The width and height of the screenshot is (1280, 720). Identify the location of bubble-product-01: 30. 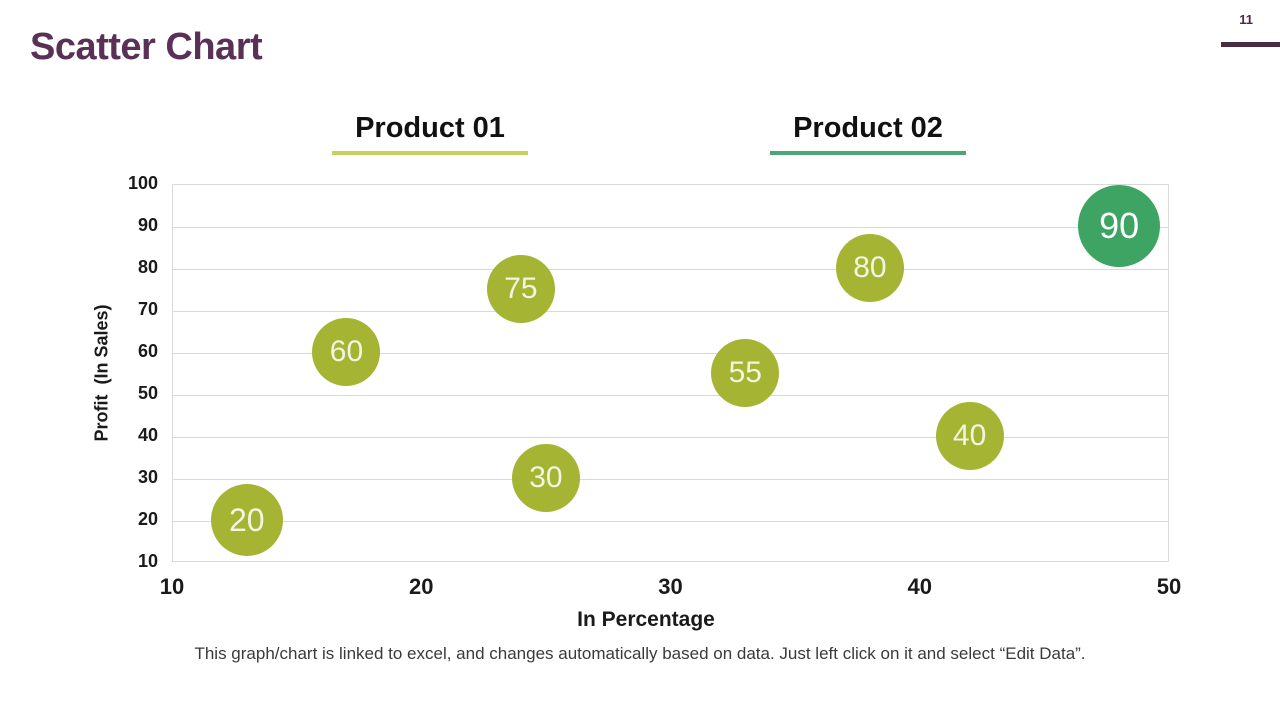
(545, 478).